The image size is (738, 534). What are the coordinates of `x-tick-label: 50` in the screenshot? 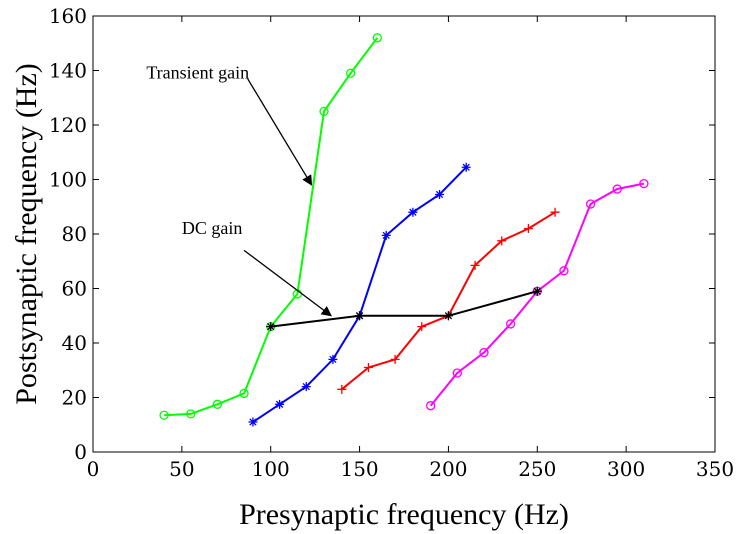 It's located at (181, 469).